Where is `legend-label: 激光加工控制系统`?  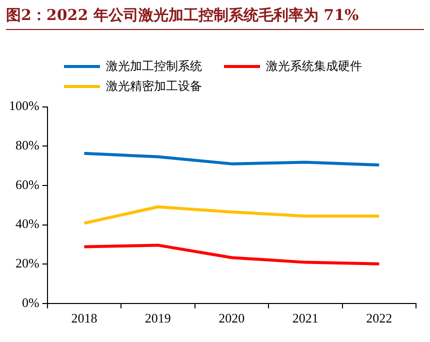 legend-label: 激光加工控制系统 is located at coordinates (154, 66).